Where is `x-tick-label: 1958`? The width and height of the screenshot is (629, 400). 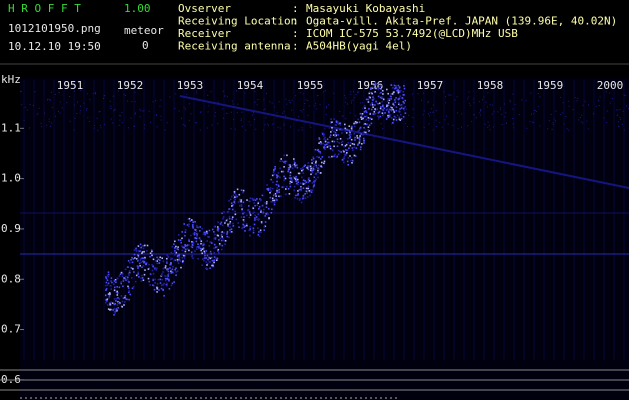 x-tick-label: 1958 is located at coordinates (490, 85).